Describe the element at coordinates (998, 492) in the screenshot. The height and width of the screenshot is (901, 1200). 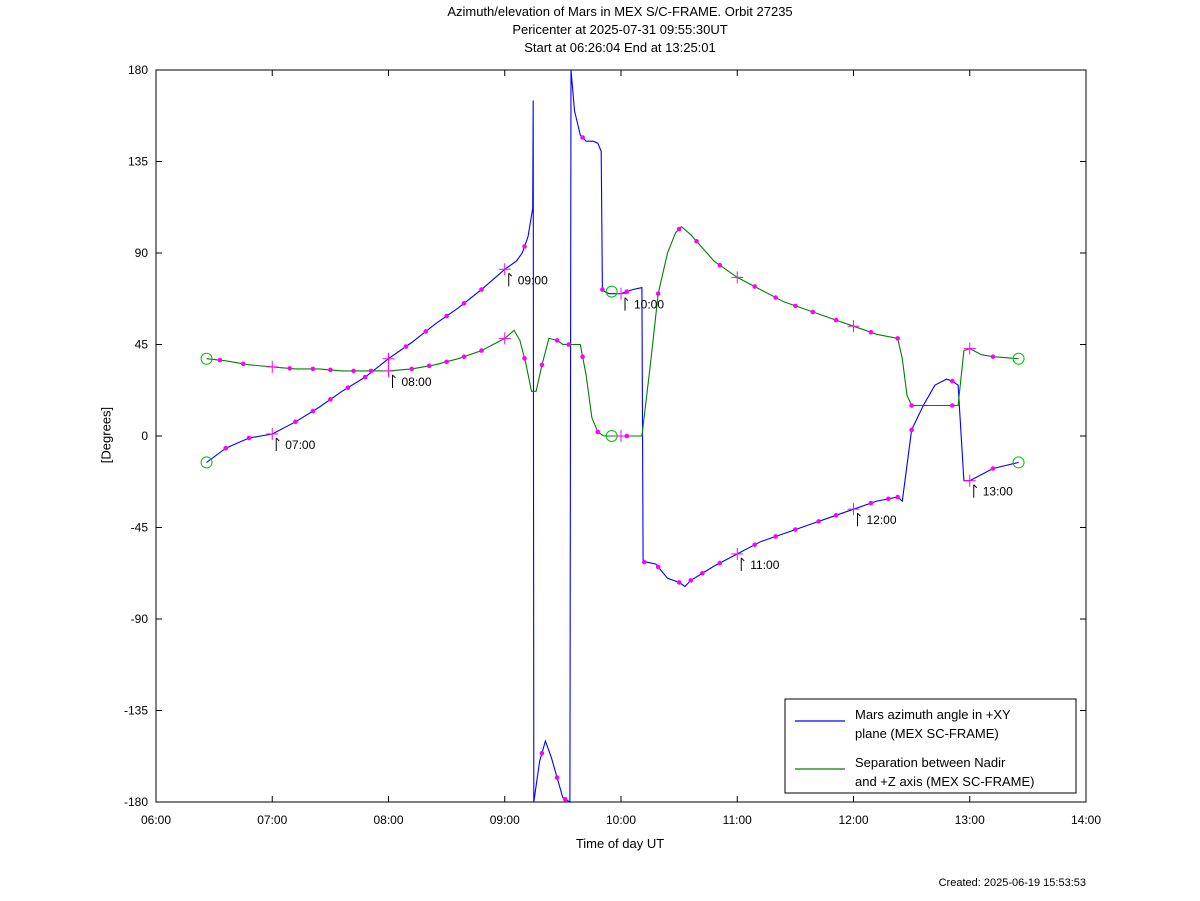
I see `hour-marker-label: 13:00` at that location.